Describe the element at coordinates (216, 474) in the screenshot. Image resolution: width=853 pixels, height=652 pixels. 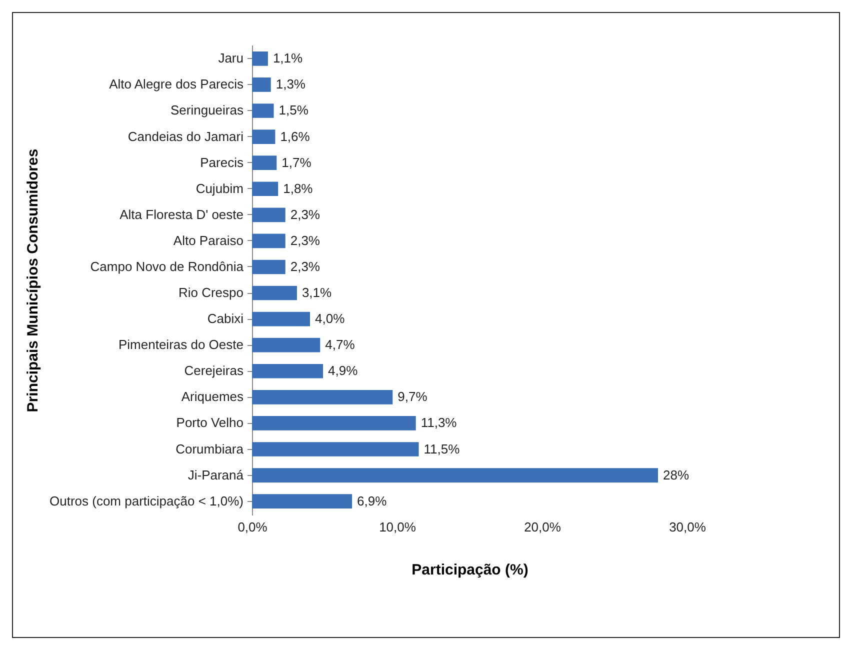
I see `y-tick-label: Ji-Paraná` at that location.